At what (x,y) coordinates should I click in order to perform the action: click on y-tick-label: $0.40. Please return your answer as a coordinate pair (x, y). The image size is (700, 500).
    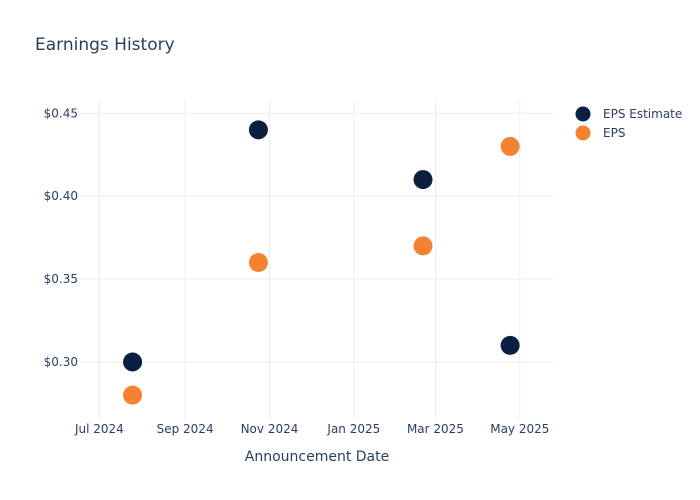
    Looking at the image, I should click on (61, 196).